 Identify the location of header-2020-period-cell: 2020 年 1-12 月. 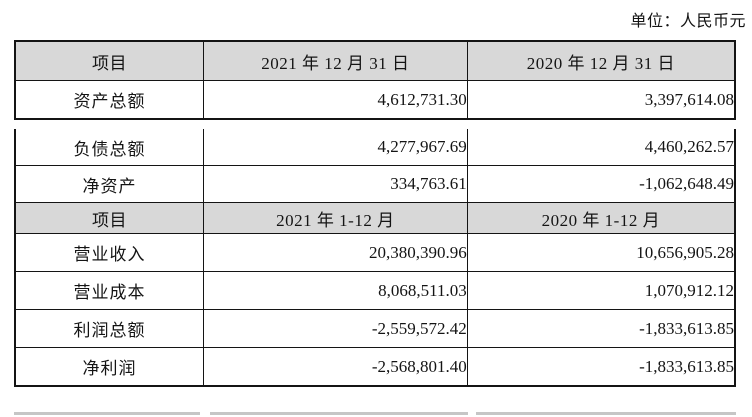
(601, 218).